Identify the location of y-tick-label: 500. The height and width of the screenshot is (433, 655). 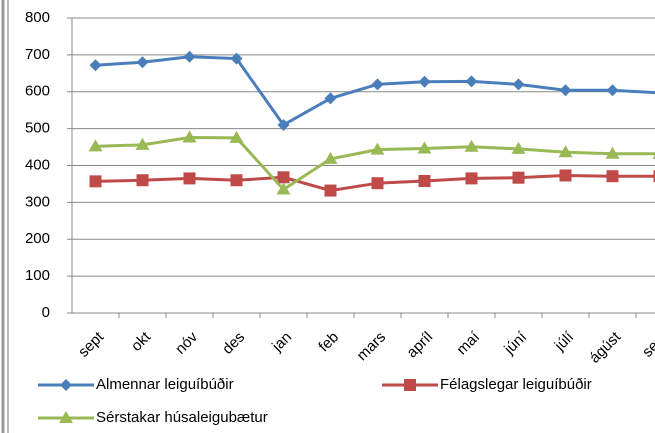
(37, 128).